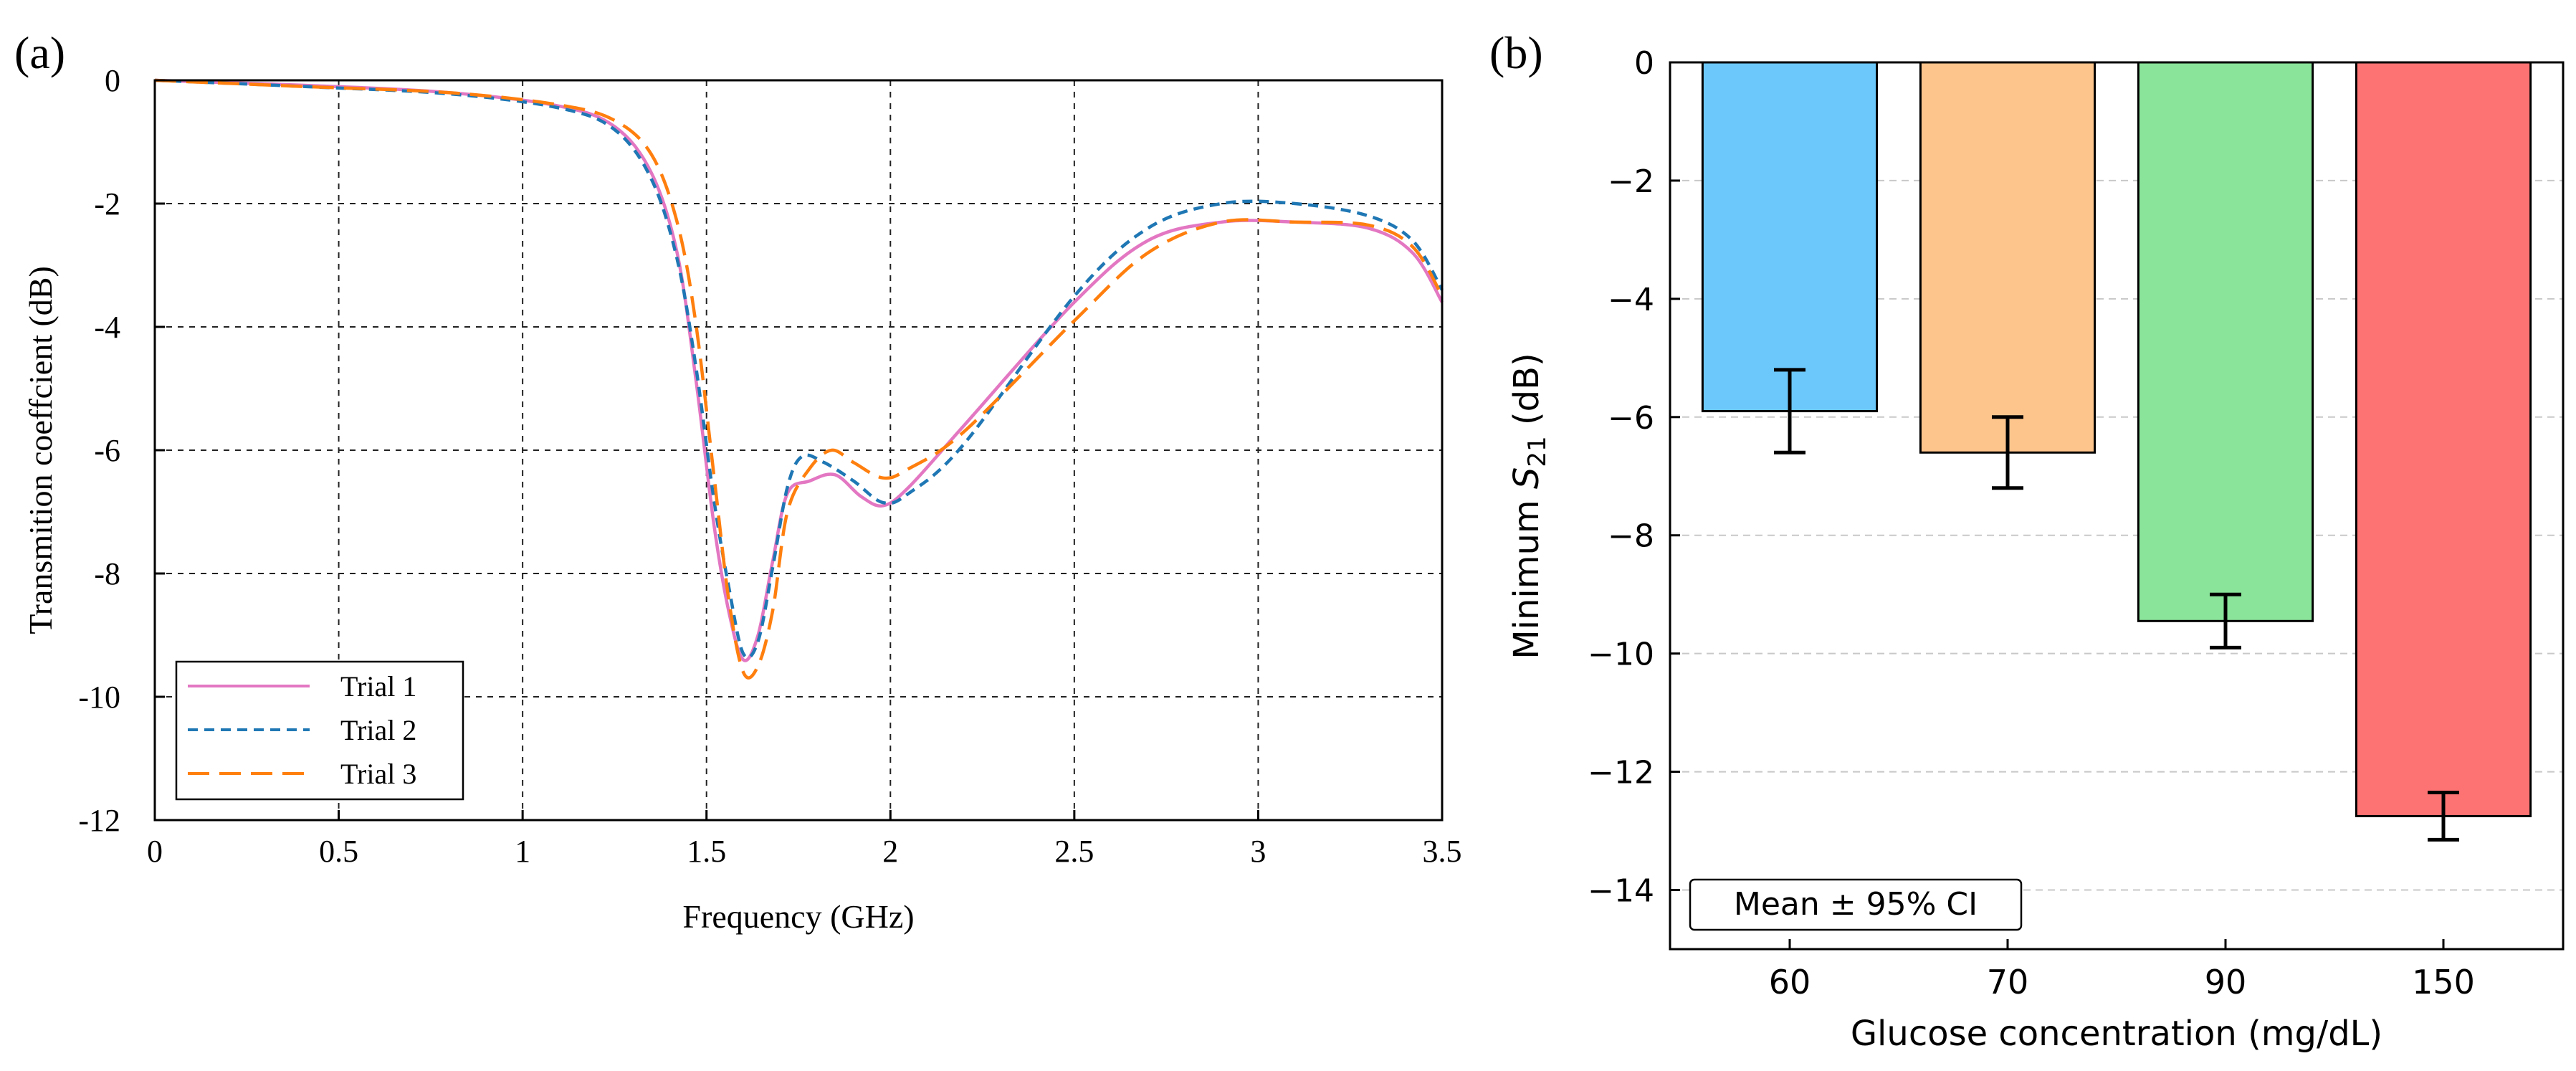 The height and width of the screenshot is (1071, 2576). Describe the element at coordinates (99, 697) in the screenshot. I see `y-tick-label: -10` at that location.